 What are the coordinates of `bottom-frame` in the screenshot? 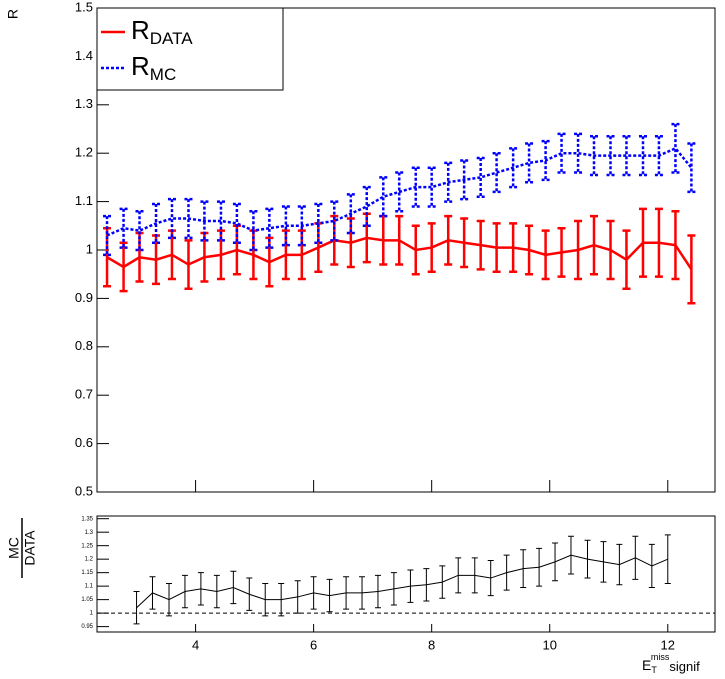 It's located at (406, 574).